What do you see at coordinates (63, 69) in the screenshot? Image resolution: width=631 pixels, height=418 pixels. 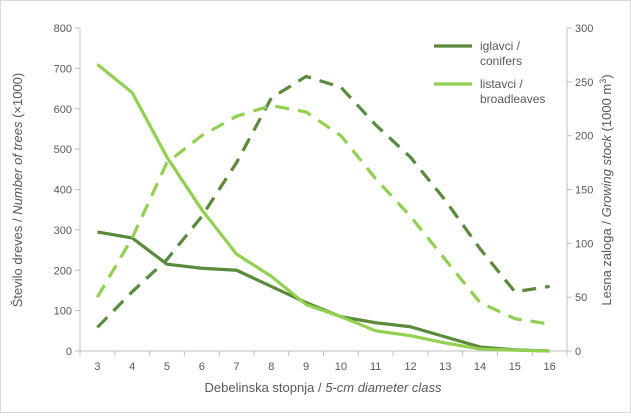 I see `y-left-tick-label: 700` at bounding box center [63, 69].